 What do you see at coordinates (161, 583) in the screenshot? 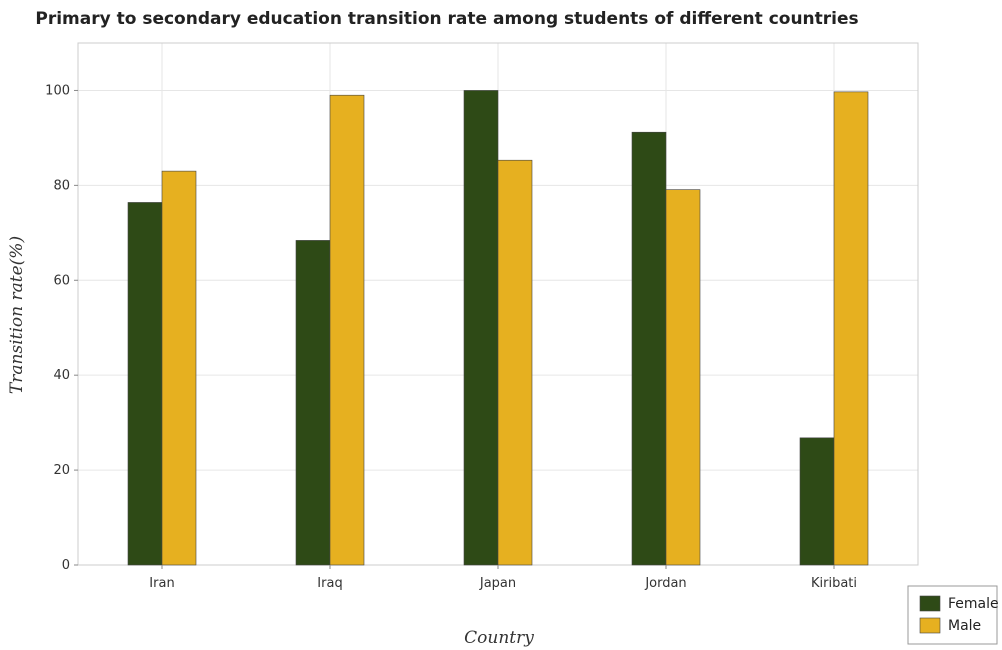
I see `x-tick-label: Iran` at bounding box center [161, 583].